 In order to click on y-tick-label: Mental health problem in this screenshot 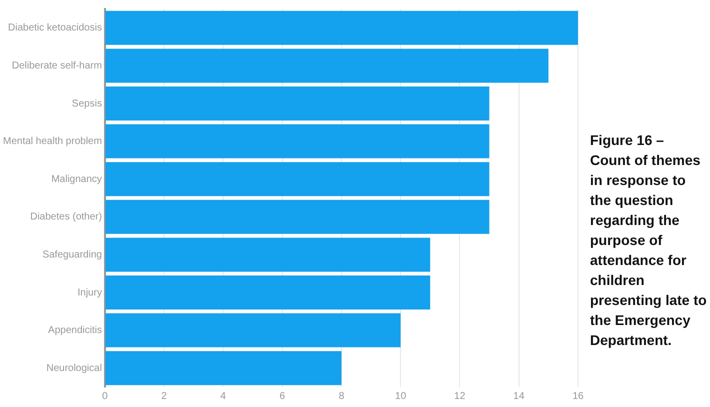, I will do `click(52, 142)`.